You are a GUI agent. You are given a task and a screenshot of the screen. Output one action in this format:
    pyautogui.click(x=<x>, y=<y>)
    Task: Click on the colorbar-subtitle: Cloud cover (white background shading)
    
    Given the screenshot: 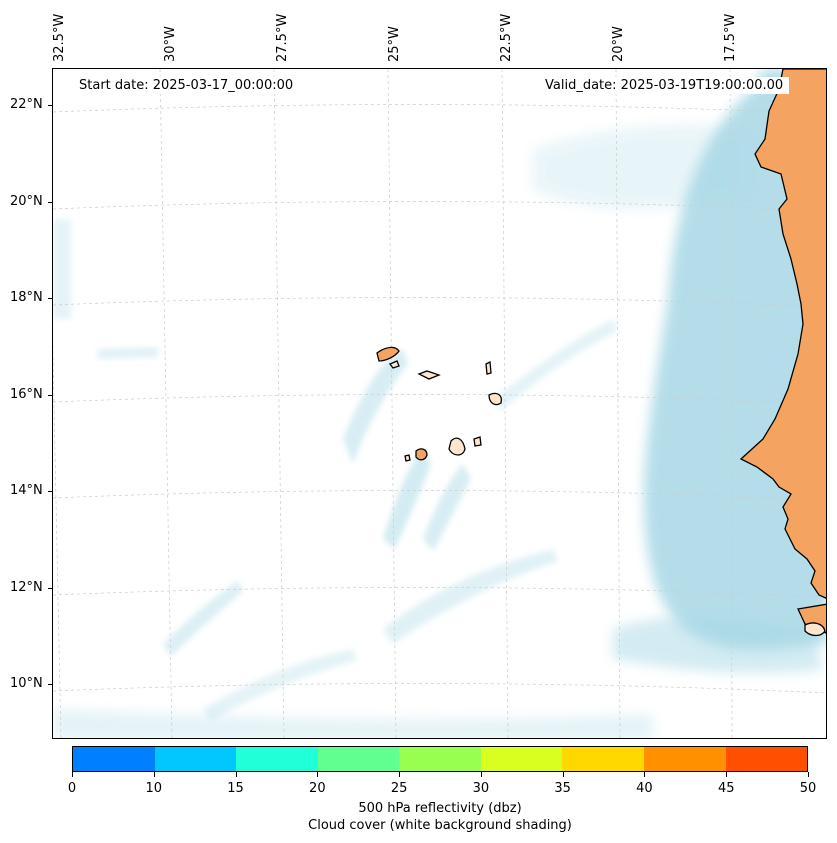 What is the action you would take?
    pyautogui.click(x=440, y=825)
    